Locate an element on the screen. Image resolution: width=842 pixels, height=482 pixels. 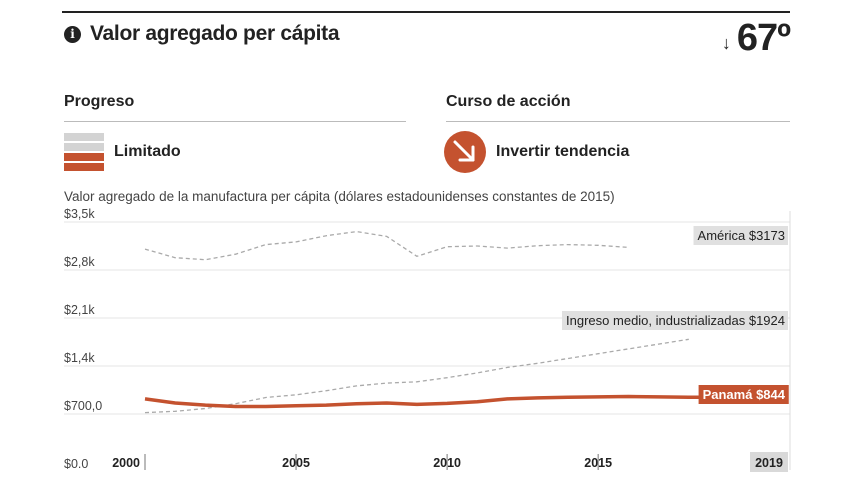
x-tick-highlight is located at coordinates (769, 462).